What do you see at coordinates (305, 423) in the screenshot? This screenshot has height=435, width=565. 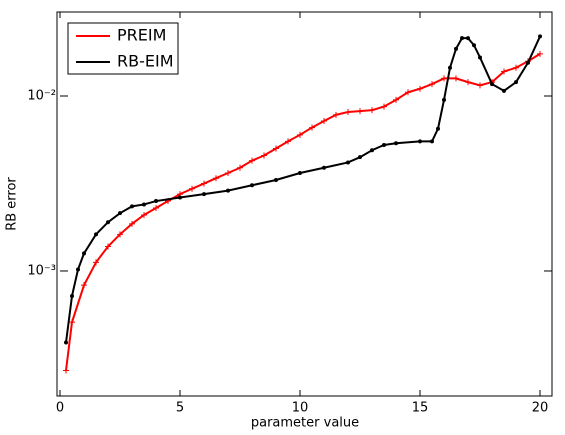 I see `x-axis-label: parameter value` at bounding box center [305, 423].